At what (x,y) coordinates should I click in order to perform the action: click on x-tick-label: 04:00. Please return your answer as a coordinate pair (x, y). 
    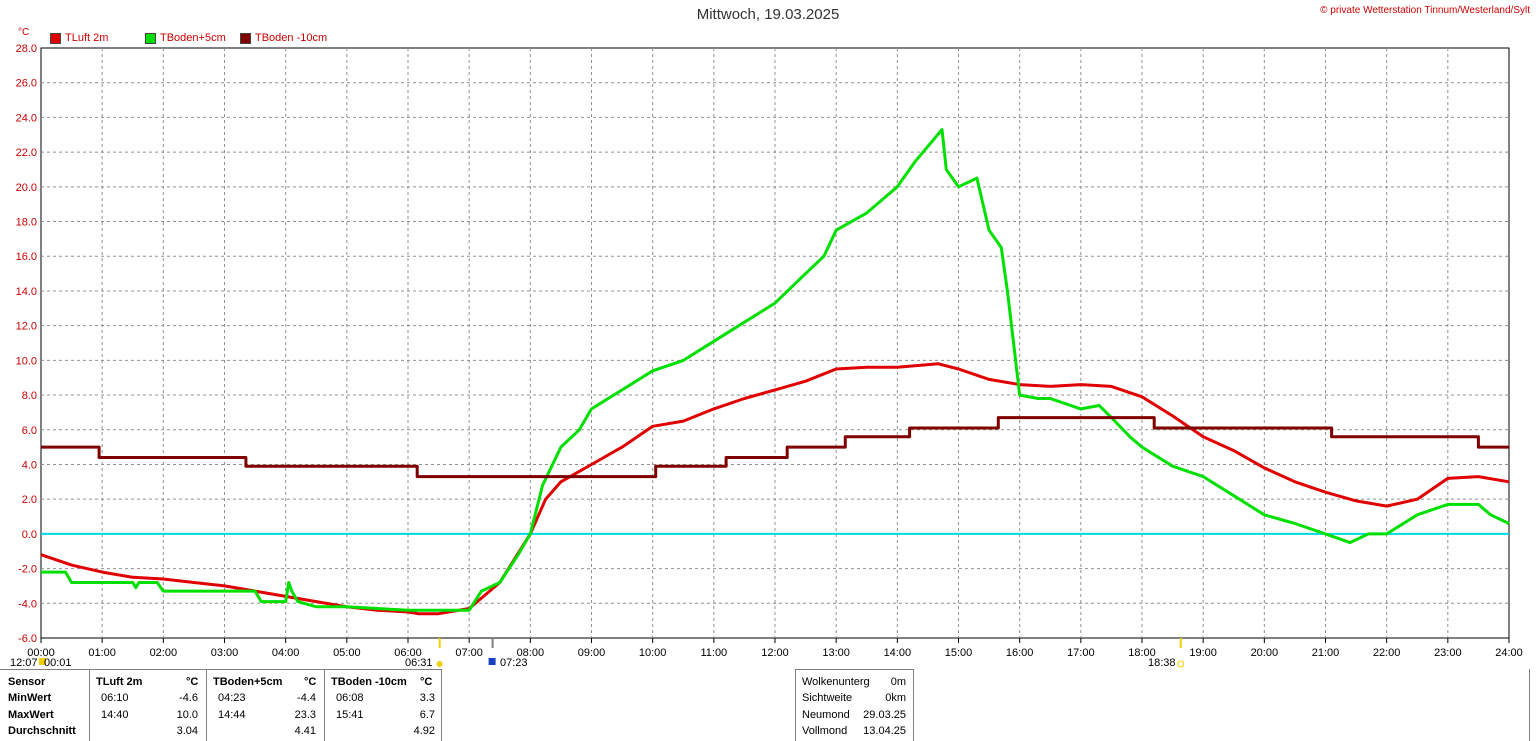
    Looking at the image, I should click on (286, 653).